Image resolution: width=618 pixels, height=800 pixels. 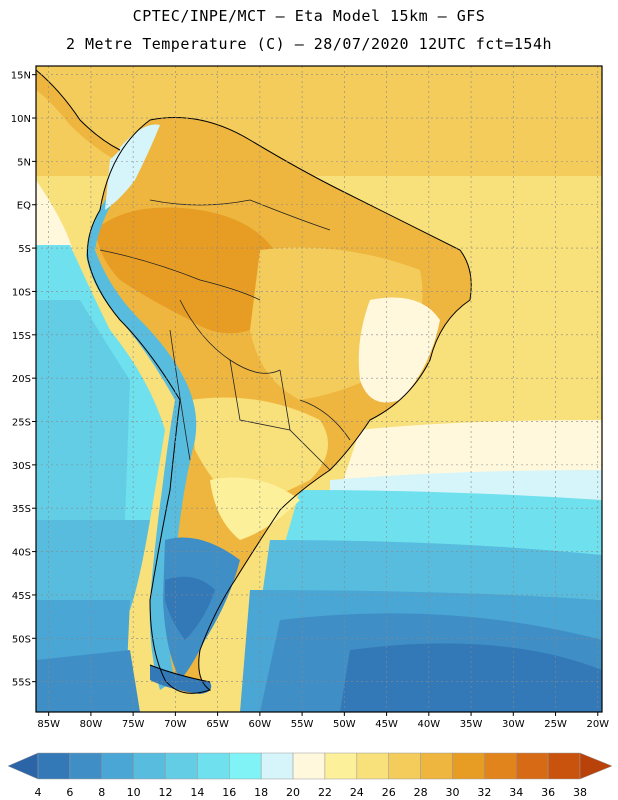 What do you see at coordinates (555, 724) in the screenshot?
I see `lon-tick-label: 25W` at bounding box center [555, 724].